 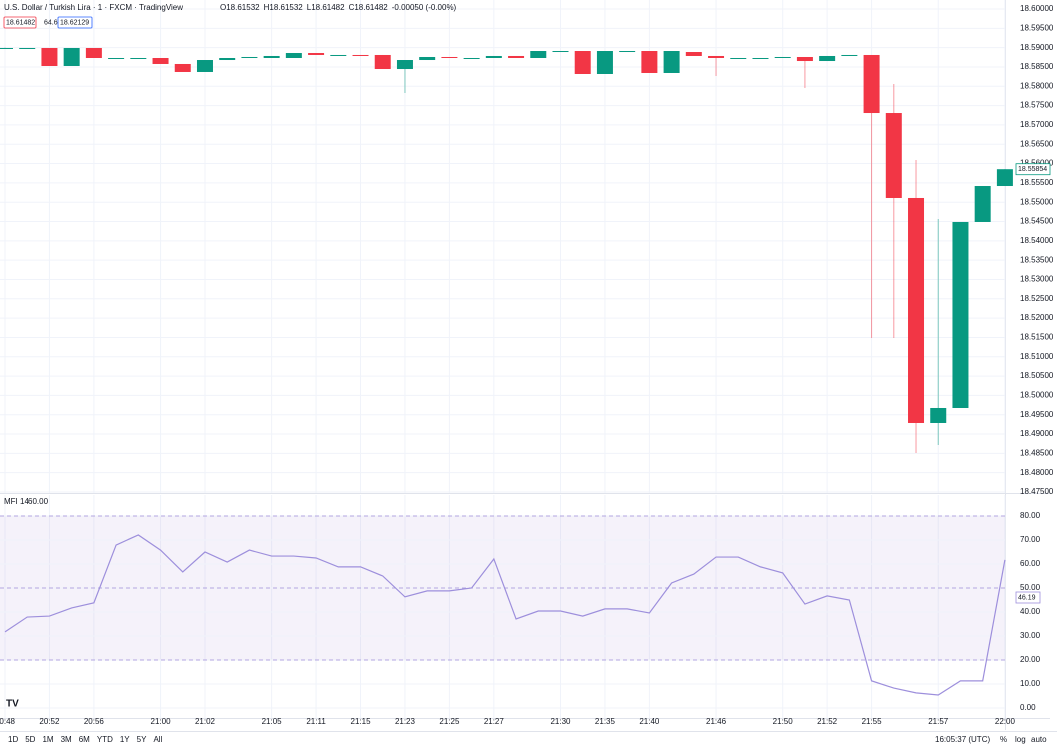 I want to click on y-tick-label: 18.58000, so click(x=1037, y=85).